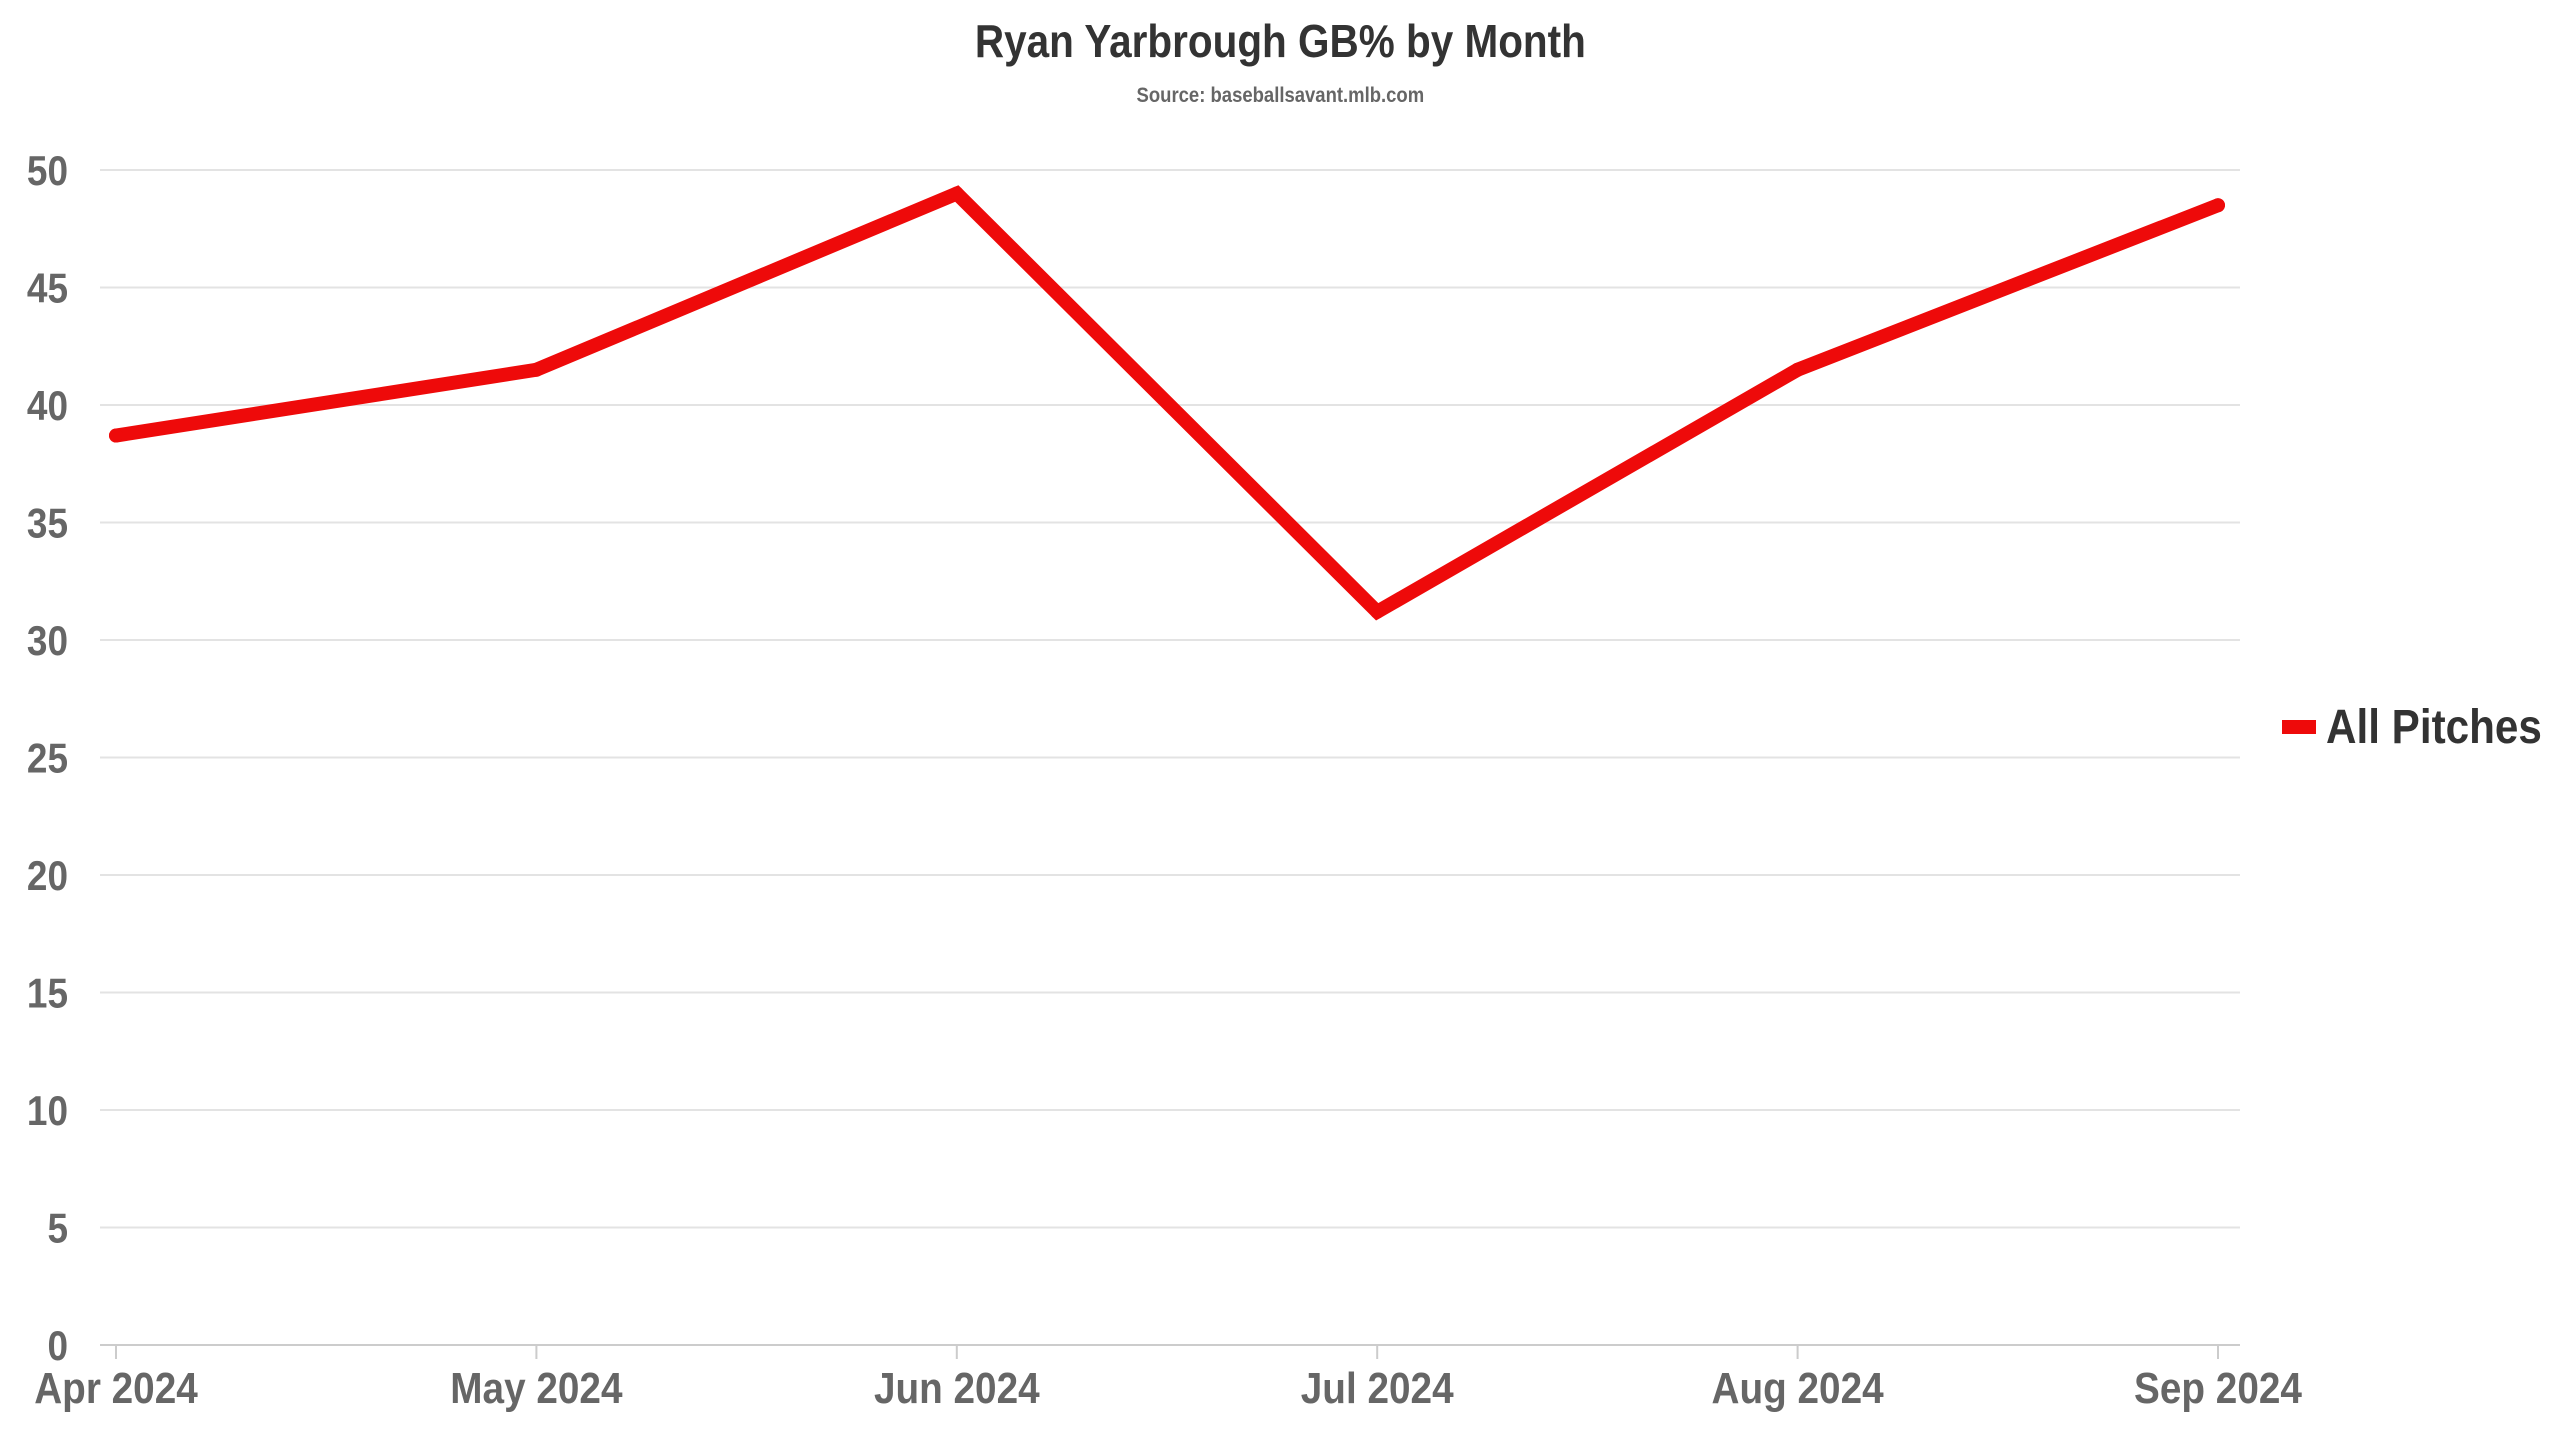 The image size is (2560, 1440). I want to click on legend-swatch, so click(2299, 727).